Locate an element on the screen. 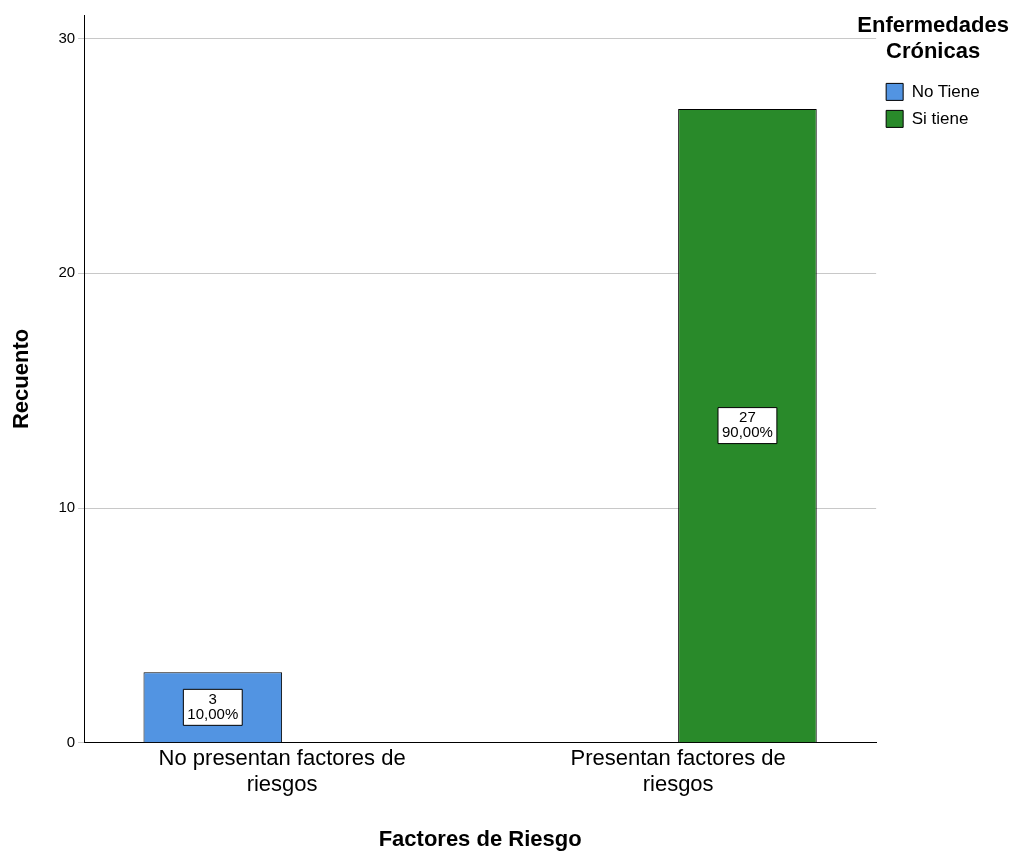  y-axis-title: Recuento is located at coordinates (21, 379).